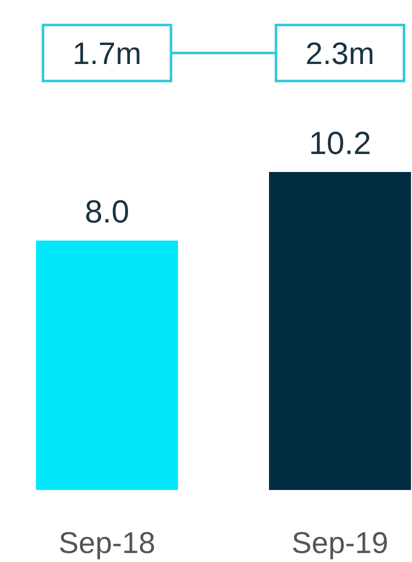  Describe the element at coordinates (340, 143) in the screenshot. I see `data-label: 10.2` at that location.